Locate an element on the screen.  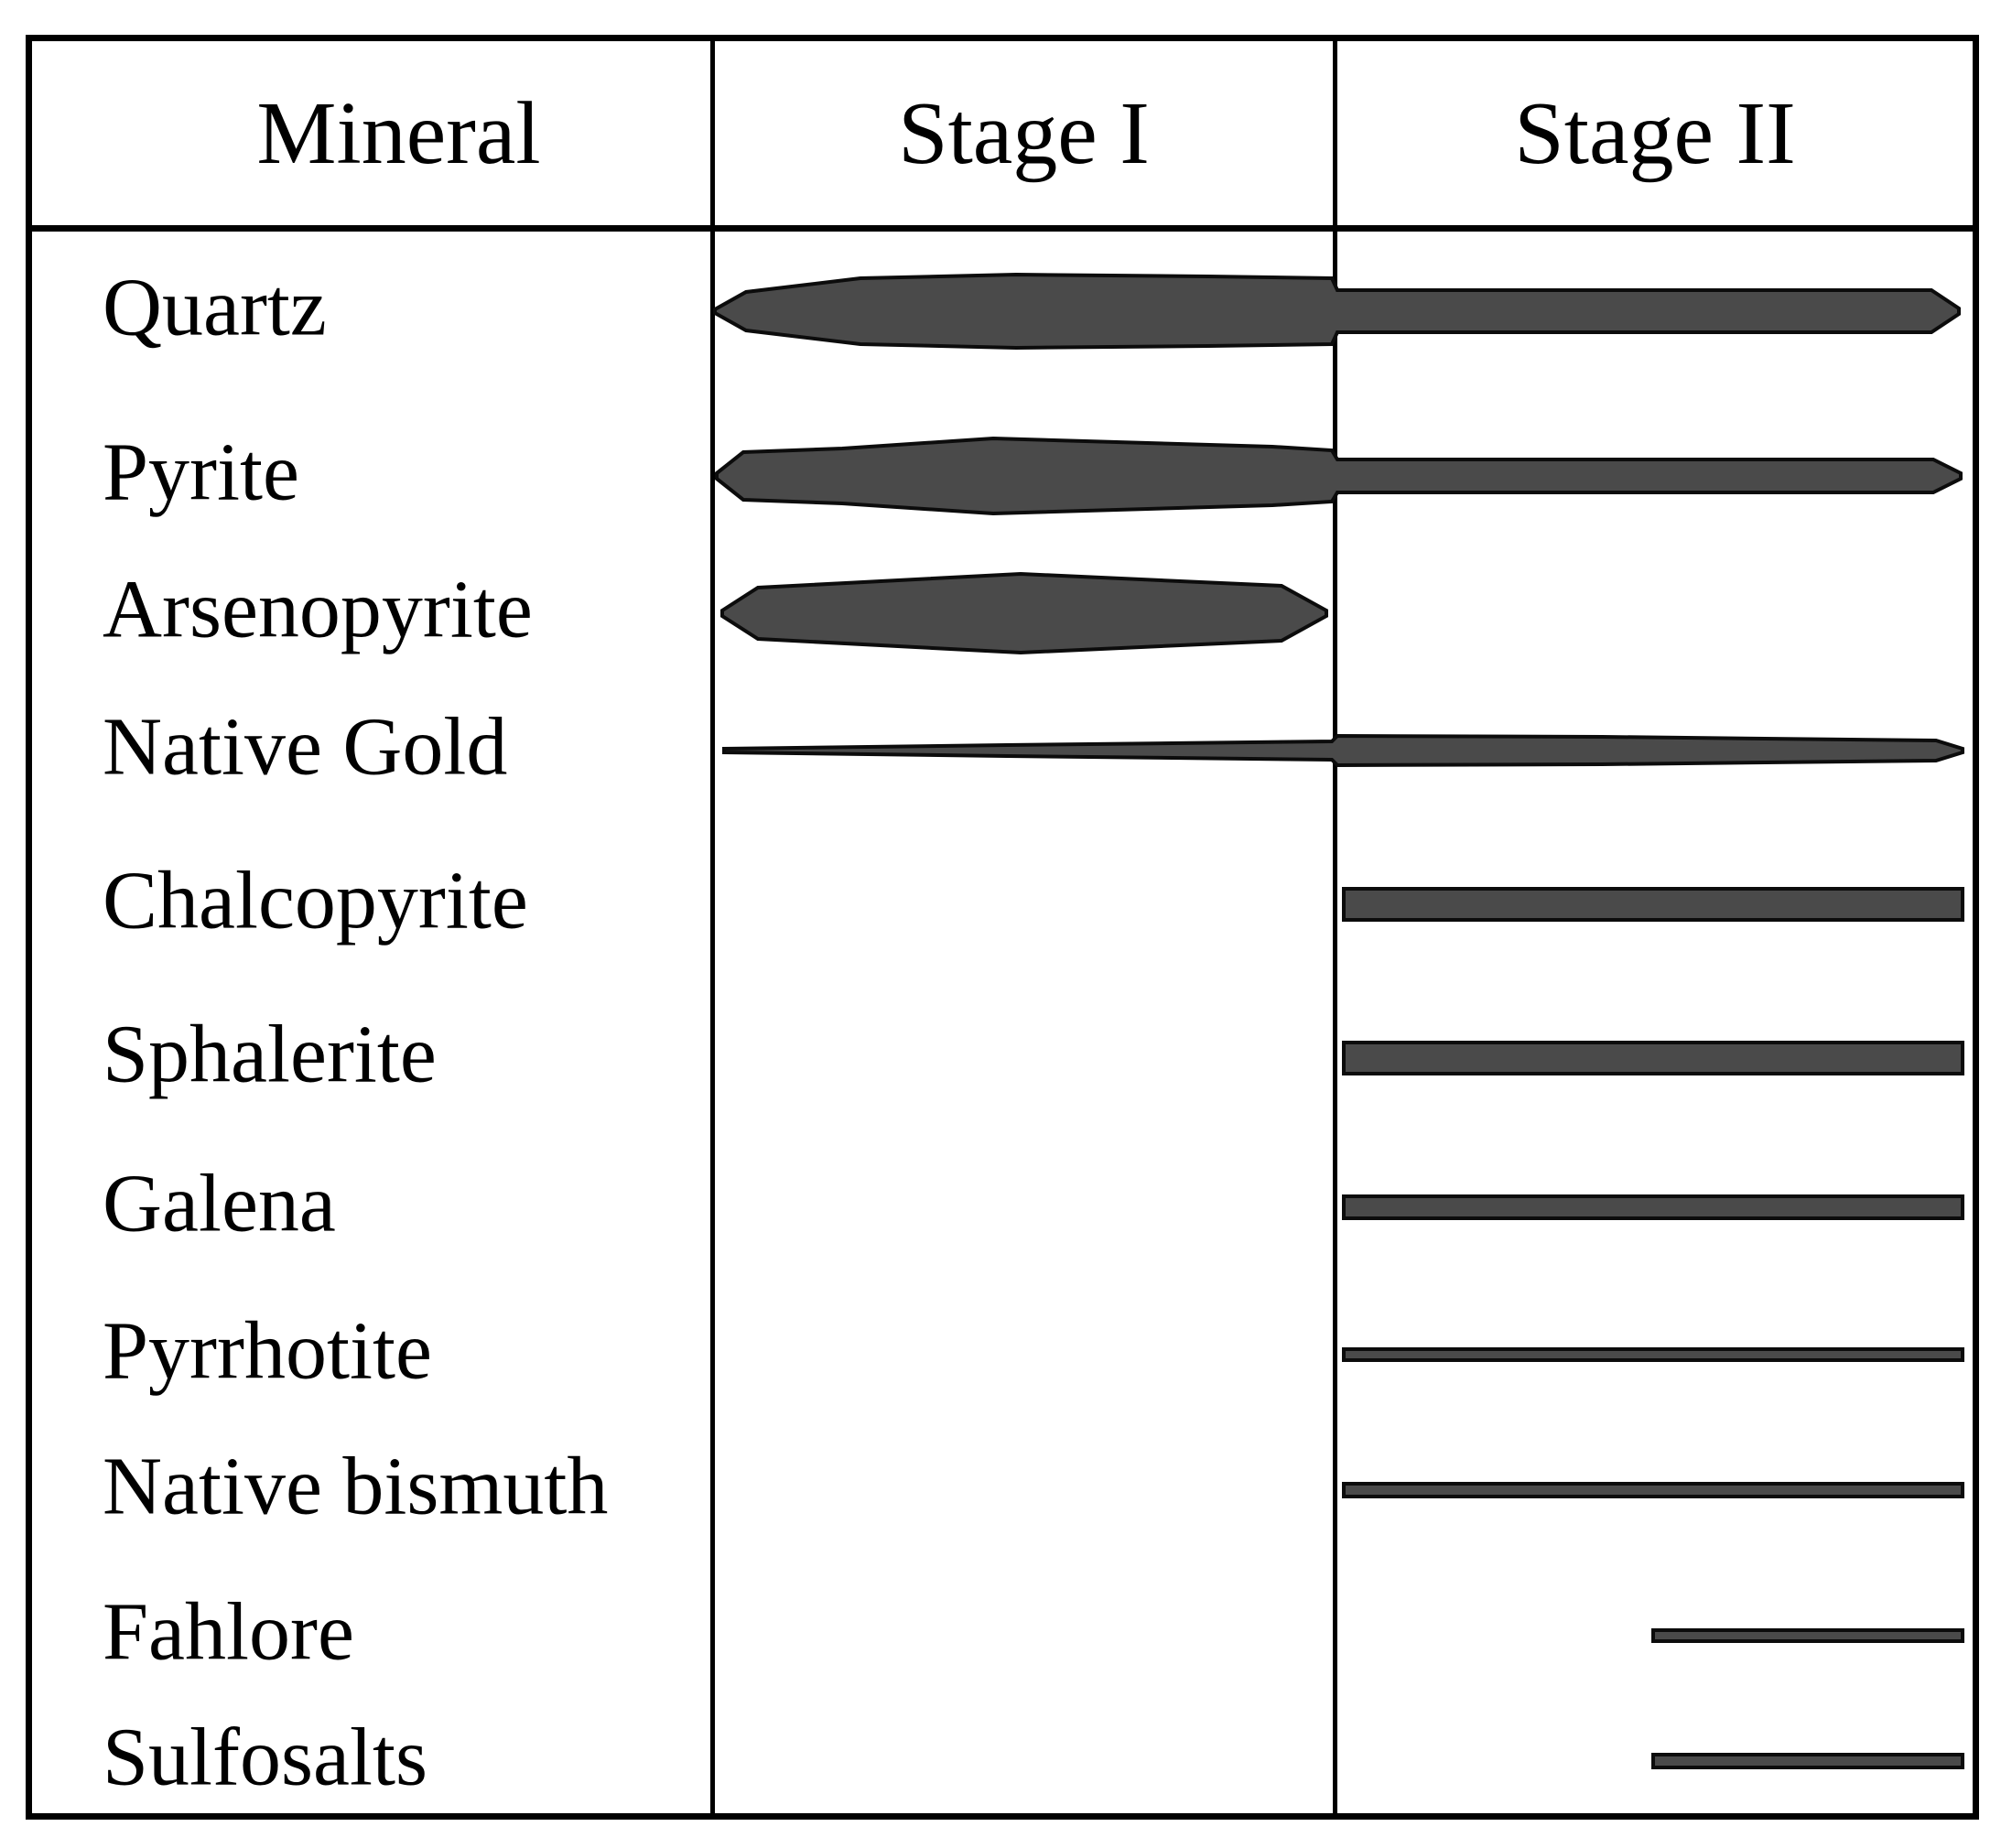
column-header-stage-1: Stage I is located at coordinates (1024, 133).